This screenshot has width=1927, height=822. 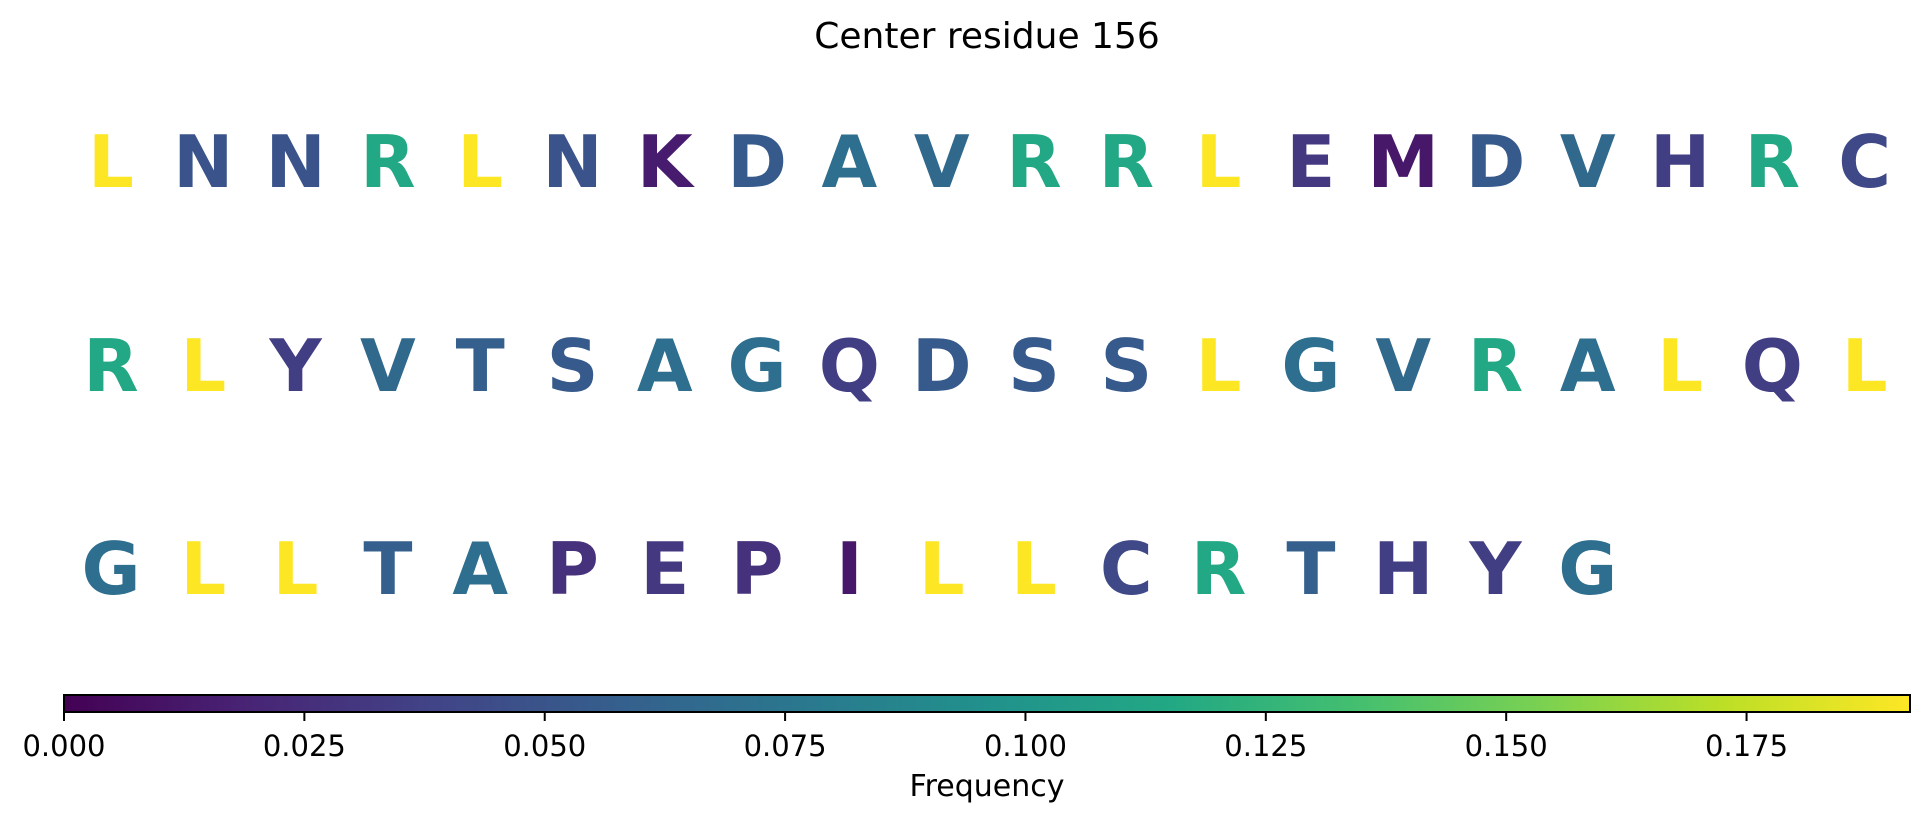 I want to click on colorbar-tick-label: 0.025, so click(x=304, y=746).